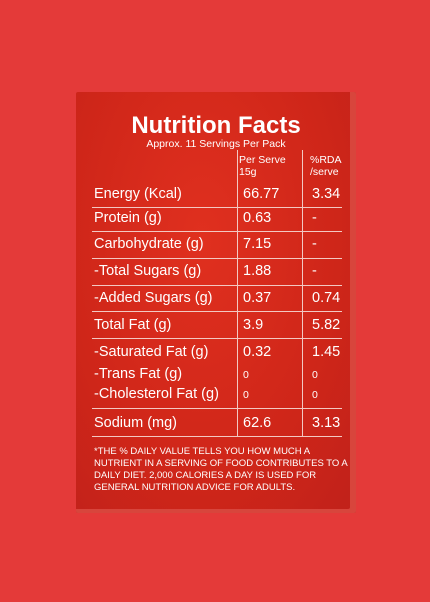  What do you see at coordinates (257, 271) in the screenshot?
I see `per-serve-value: 1.88` at bounding box center [257, 271].